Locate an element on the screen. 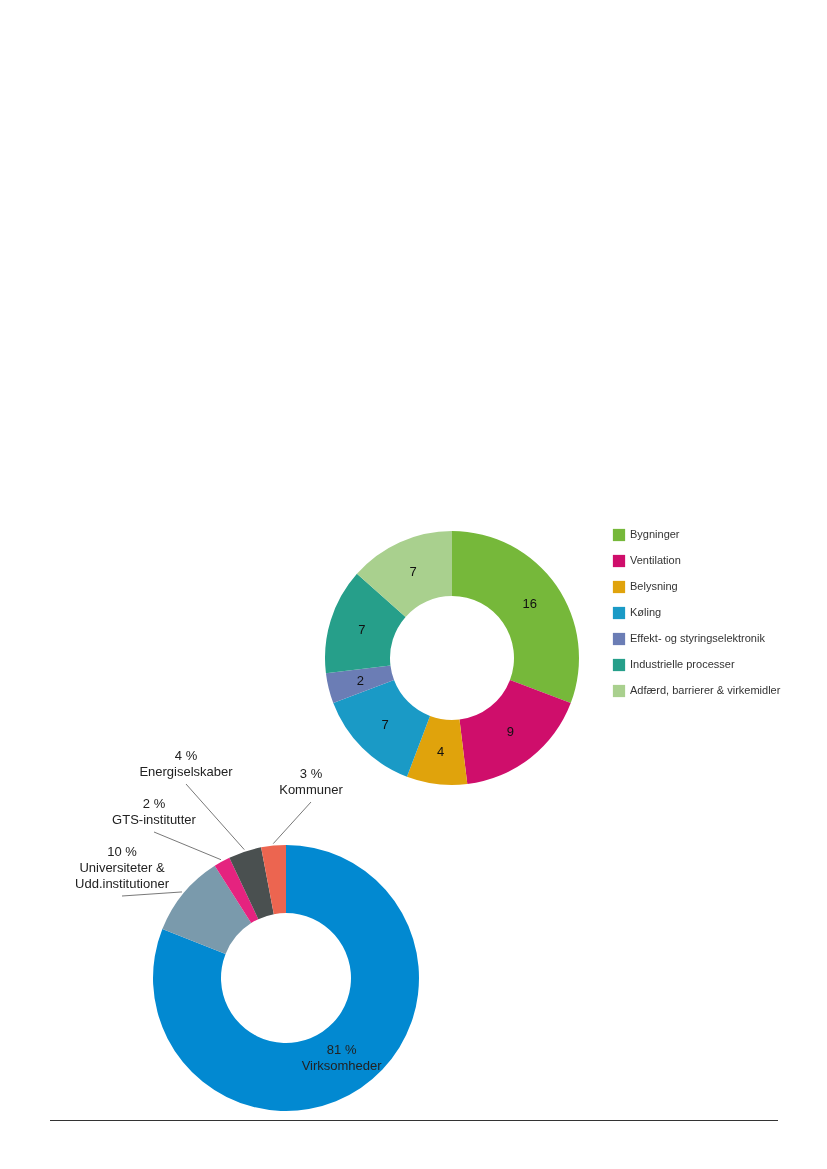  data-label: 81 % is located at coordinates (341, 1049).